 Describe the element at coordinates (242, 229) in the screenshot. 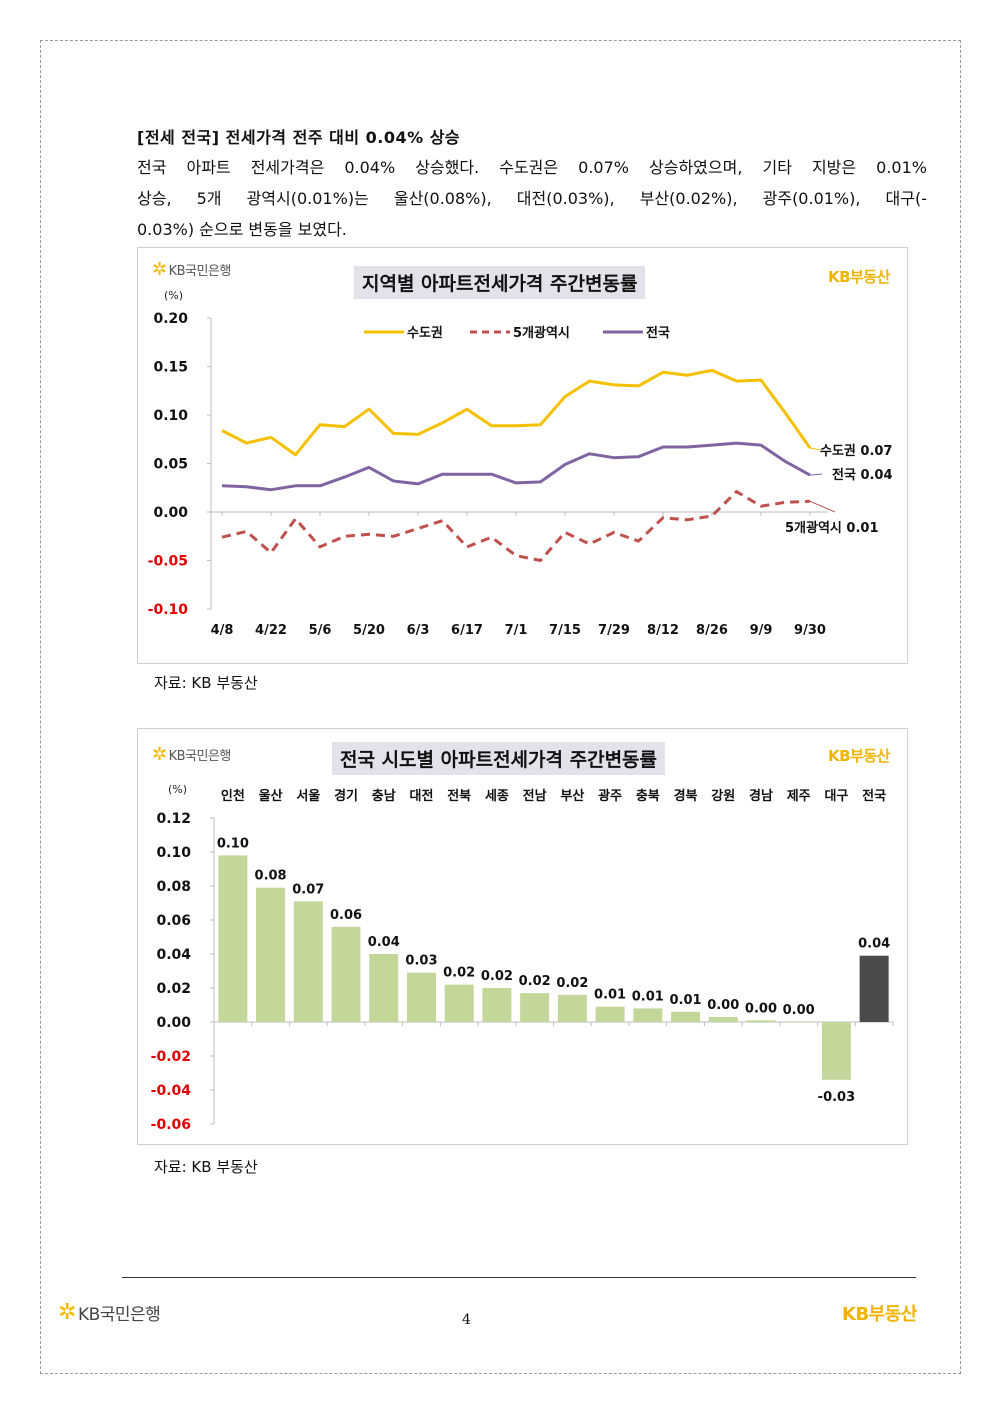

I see `paragraph-line: 0.03%) 순으로 변동을 보였다.` at that location.